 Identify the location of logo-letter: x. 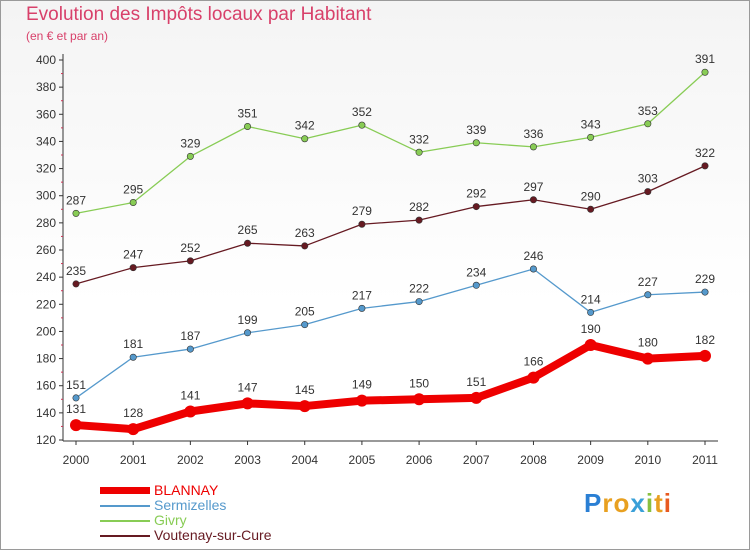
(638, 503).